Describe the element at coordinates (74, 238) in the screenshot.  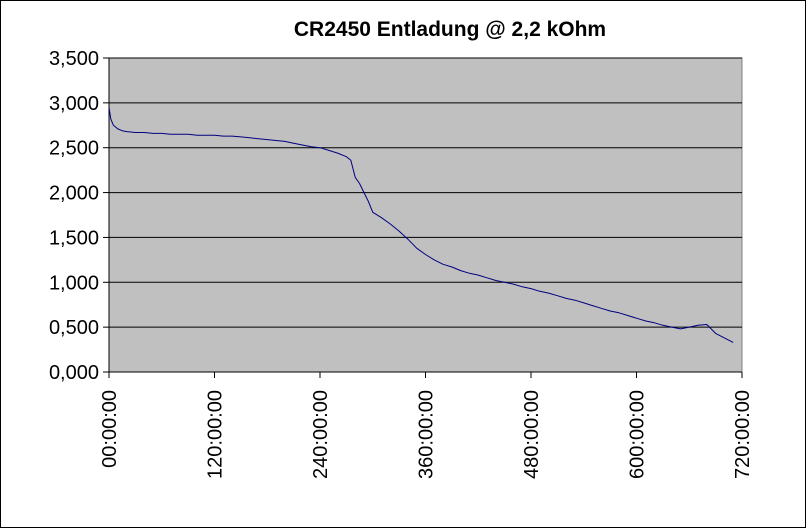
I see `y-tick-label: 1,500` at that location.